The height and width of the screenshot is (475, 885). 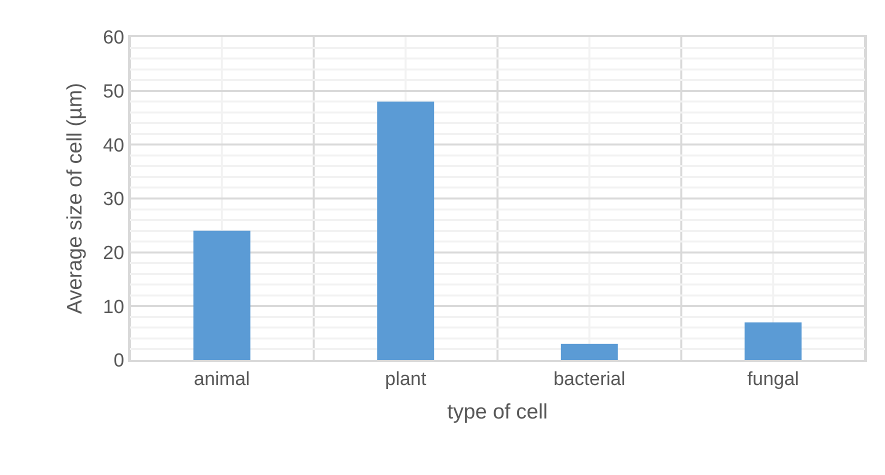 What do you see at coordinates (113, 145) in the screenshot?
I see `y-tick-label: 40` at bounding box center [113, 145].